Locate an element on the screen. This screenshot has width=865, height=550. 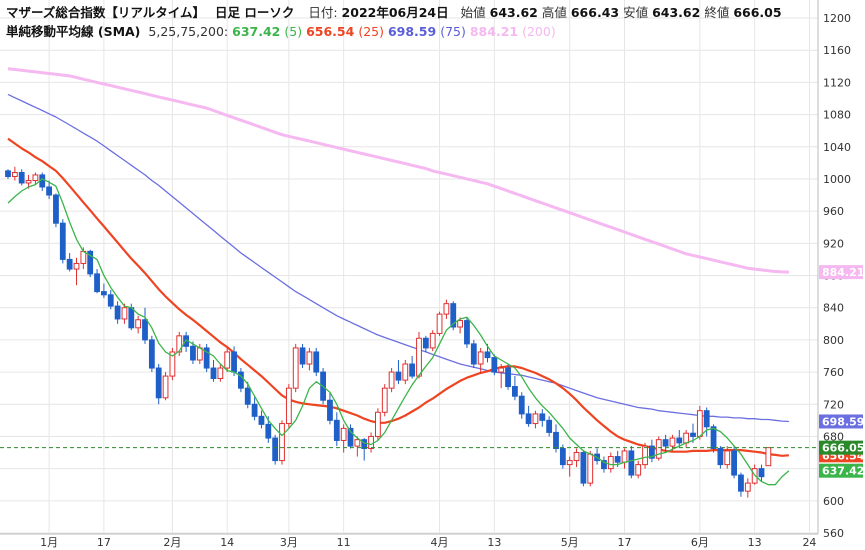
y-tick-label: 960 is located at coordinates (833, 211).